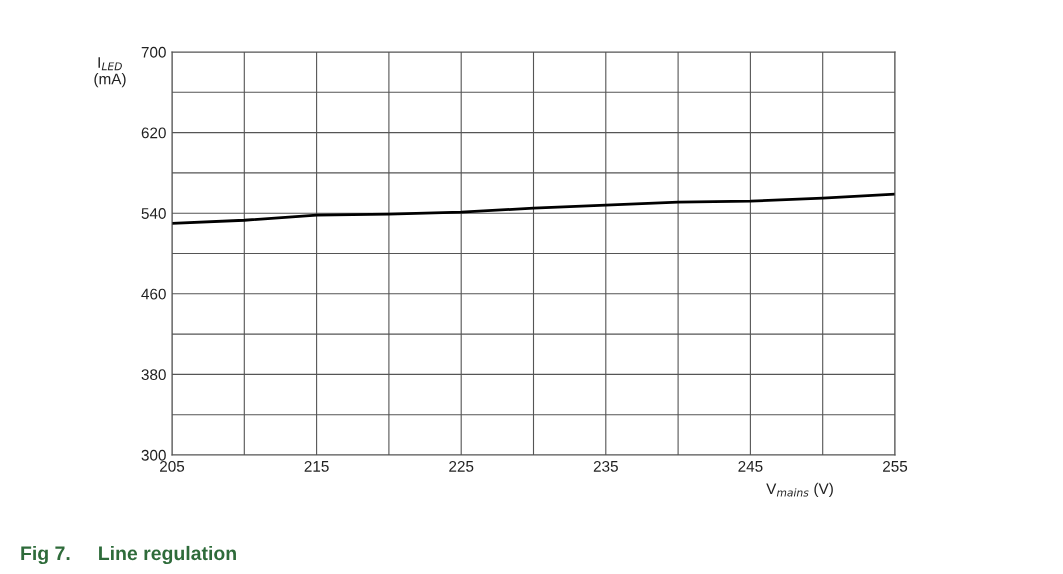 This screenshot has height=574, width=1063. Describe the element at coordinates (461, 466) in the screenshot. I see `x-tick-label: 225` at that location.